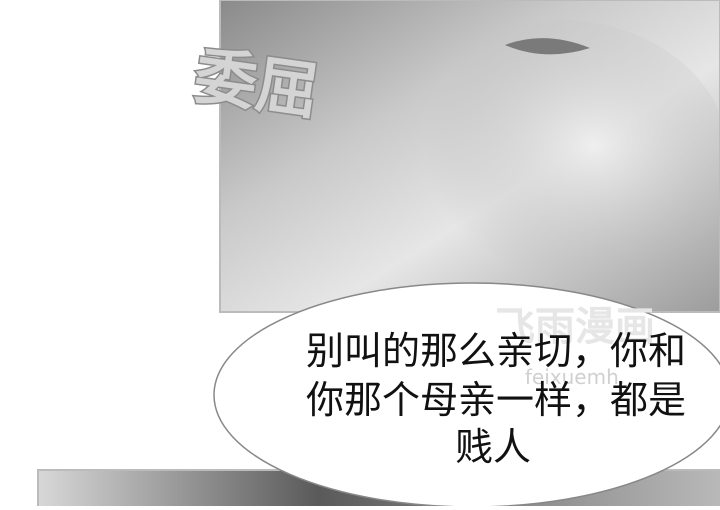 The image size is (720, 510). What do you see at coordinates (575, 327) in the screenshot?
I see `watermark-title: 飞雨漫画` at bounding box center [575, 327].